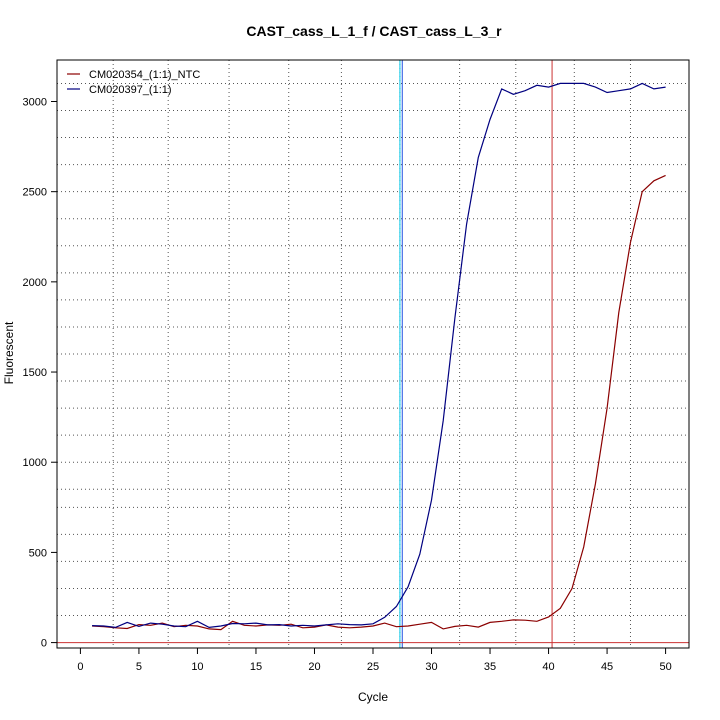 The image size is (720, 720). What do you see at coordinates (35, 463) in the screenshot?
I see `y-tick-label-2: 1000` at bounding box center [35, 463].